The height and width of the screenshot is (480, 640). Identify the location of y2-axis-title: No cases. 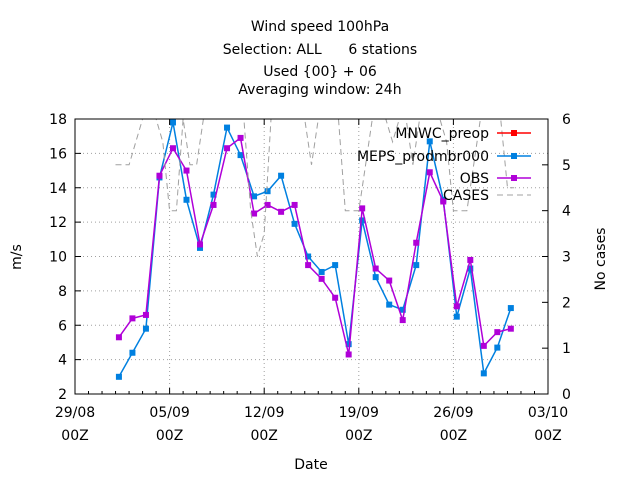
(601, 259).